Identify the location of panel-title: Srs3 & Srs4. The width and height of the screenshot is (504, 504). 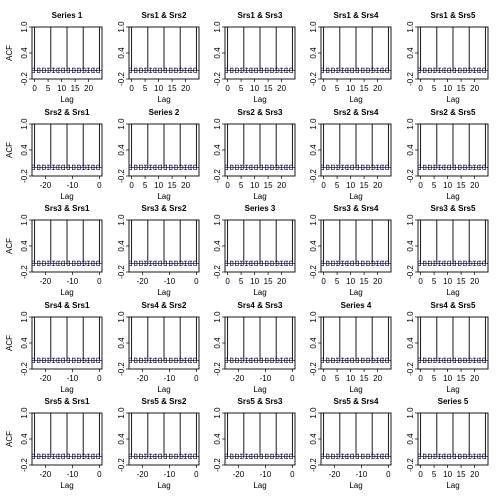
(356, 208).